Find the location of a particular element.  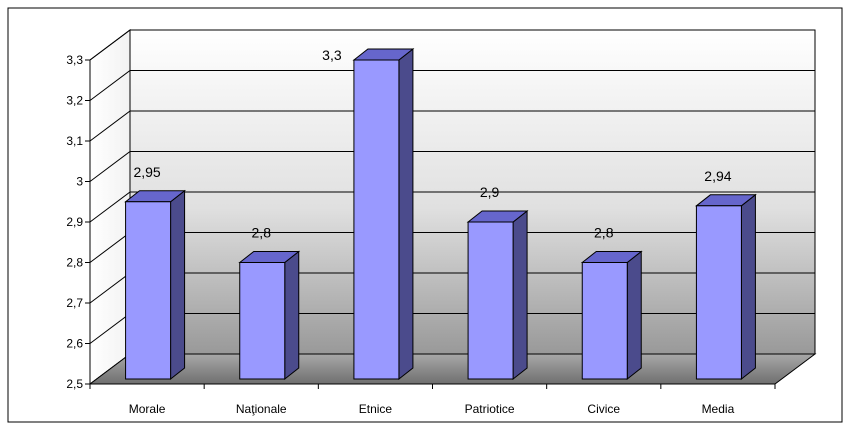

data-label: 2,9 is located at coordinates (490, 192).